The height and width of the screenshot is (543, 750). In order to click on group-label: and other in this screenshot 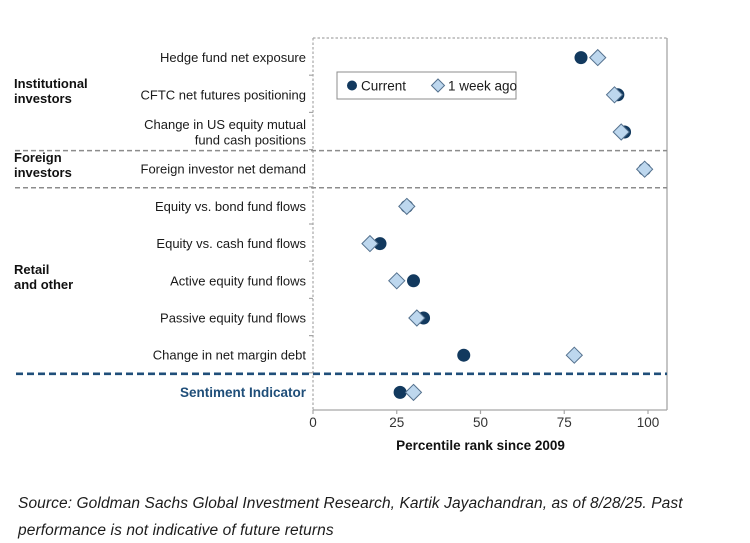, I will do `click(43, 284)`.